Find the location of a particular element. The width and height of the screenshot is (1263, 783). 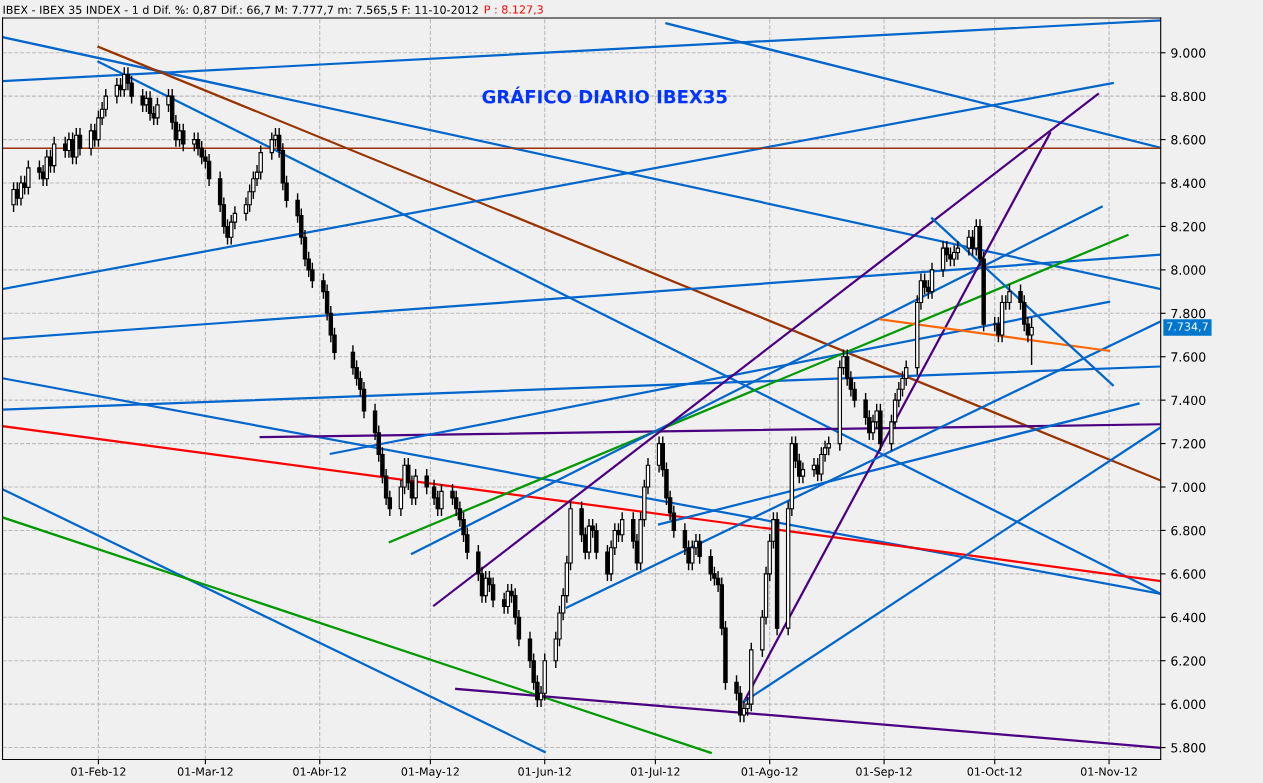

y-tick-label: 9.000 is located at coordinates (1188, 53).